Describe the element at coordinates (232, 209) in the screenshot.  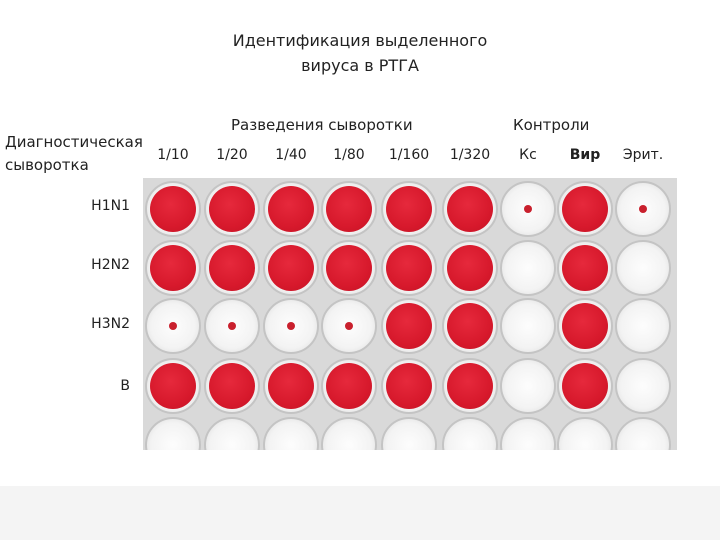
I see `well-r1-c2` at that location.